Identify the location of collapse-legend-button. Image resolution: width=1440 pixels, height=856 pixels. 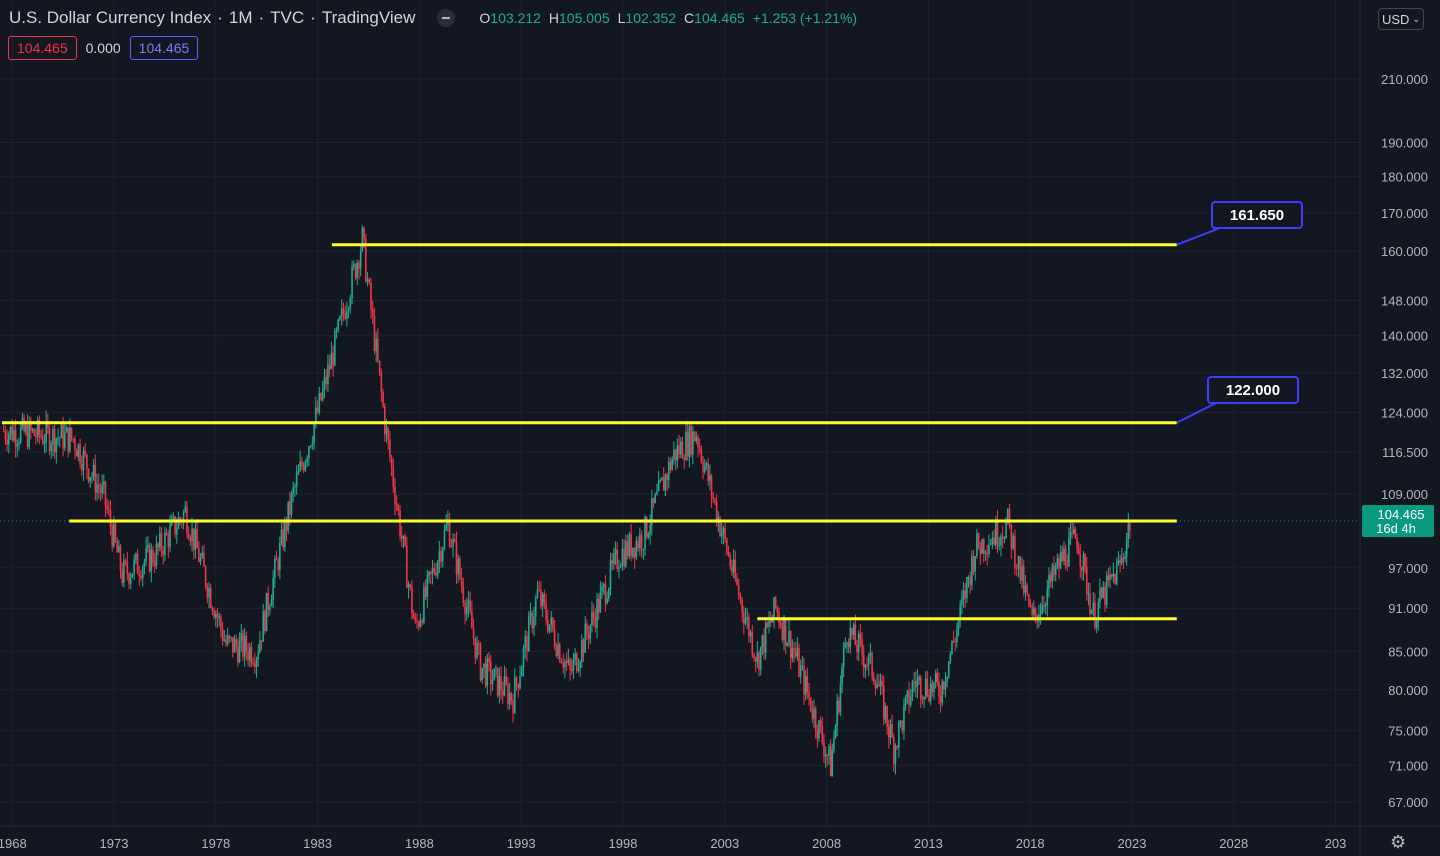
(446, 18).